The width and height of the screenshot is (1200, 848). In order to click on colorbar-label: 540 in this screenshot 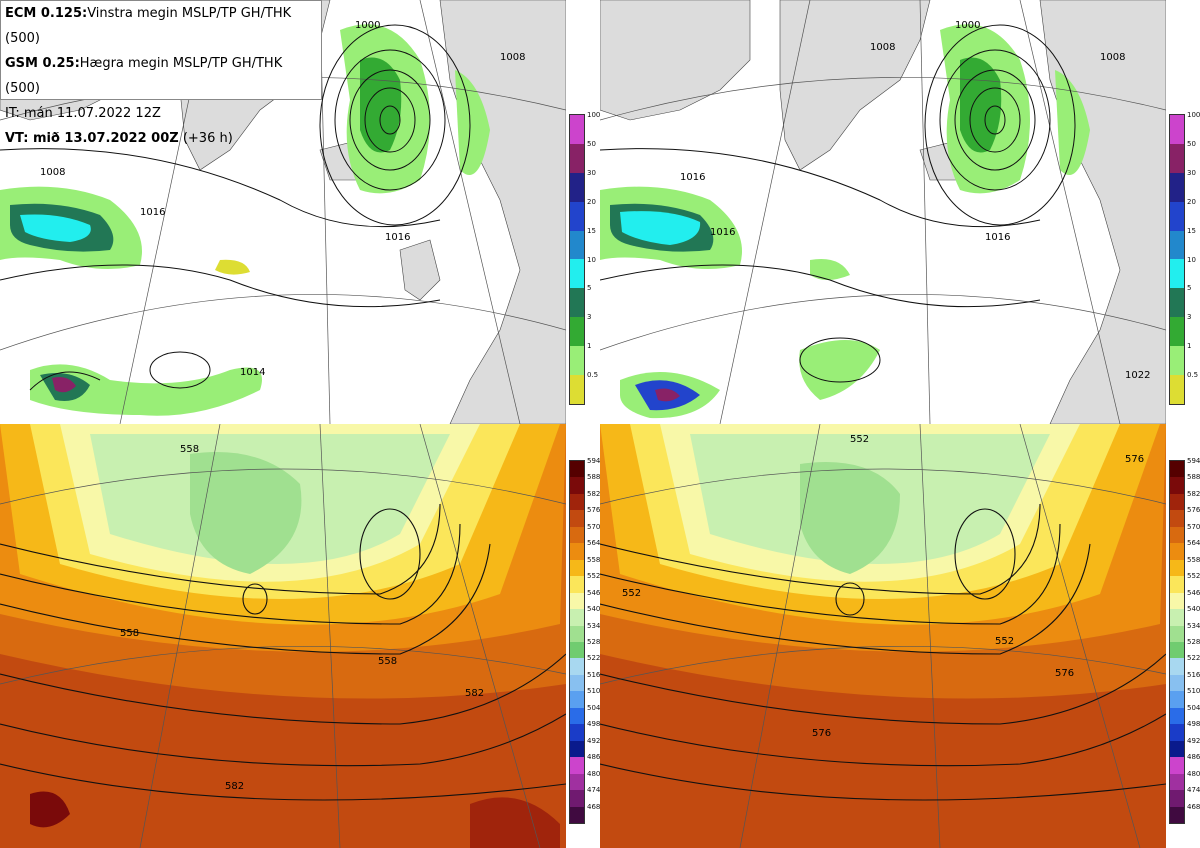, I will do `click(1193, 609)`.